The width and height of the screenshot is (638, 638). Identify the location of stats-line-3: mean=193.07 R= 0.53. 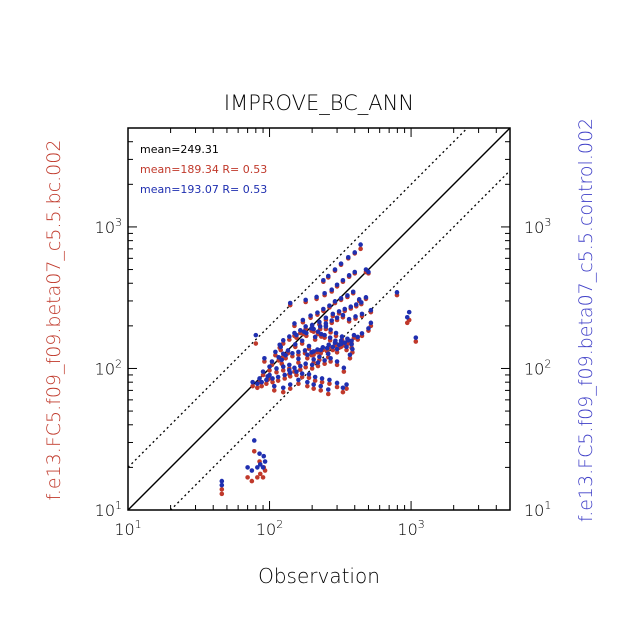
(203, 189).